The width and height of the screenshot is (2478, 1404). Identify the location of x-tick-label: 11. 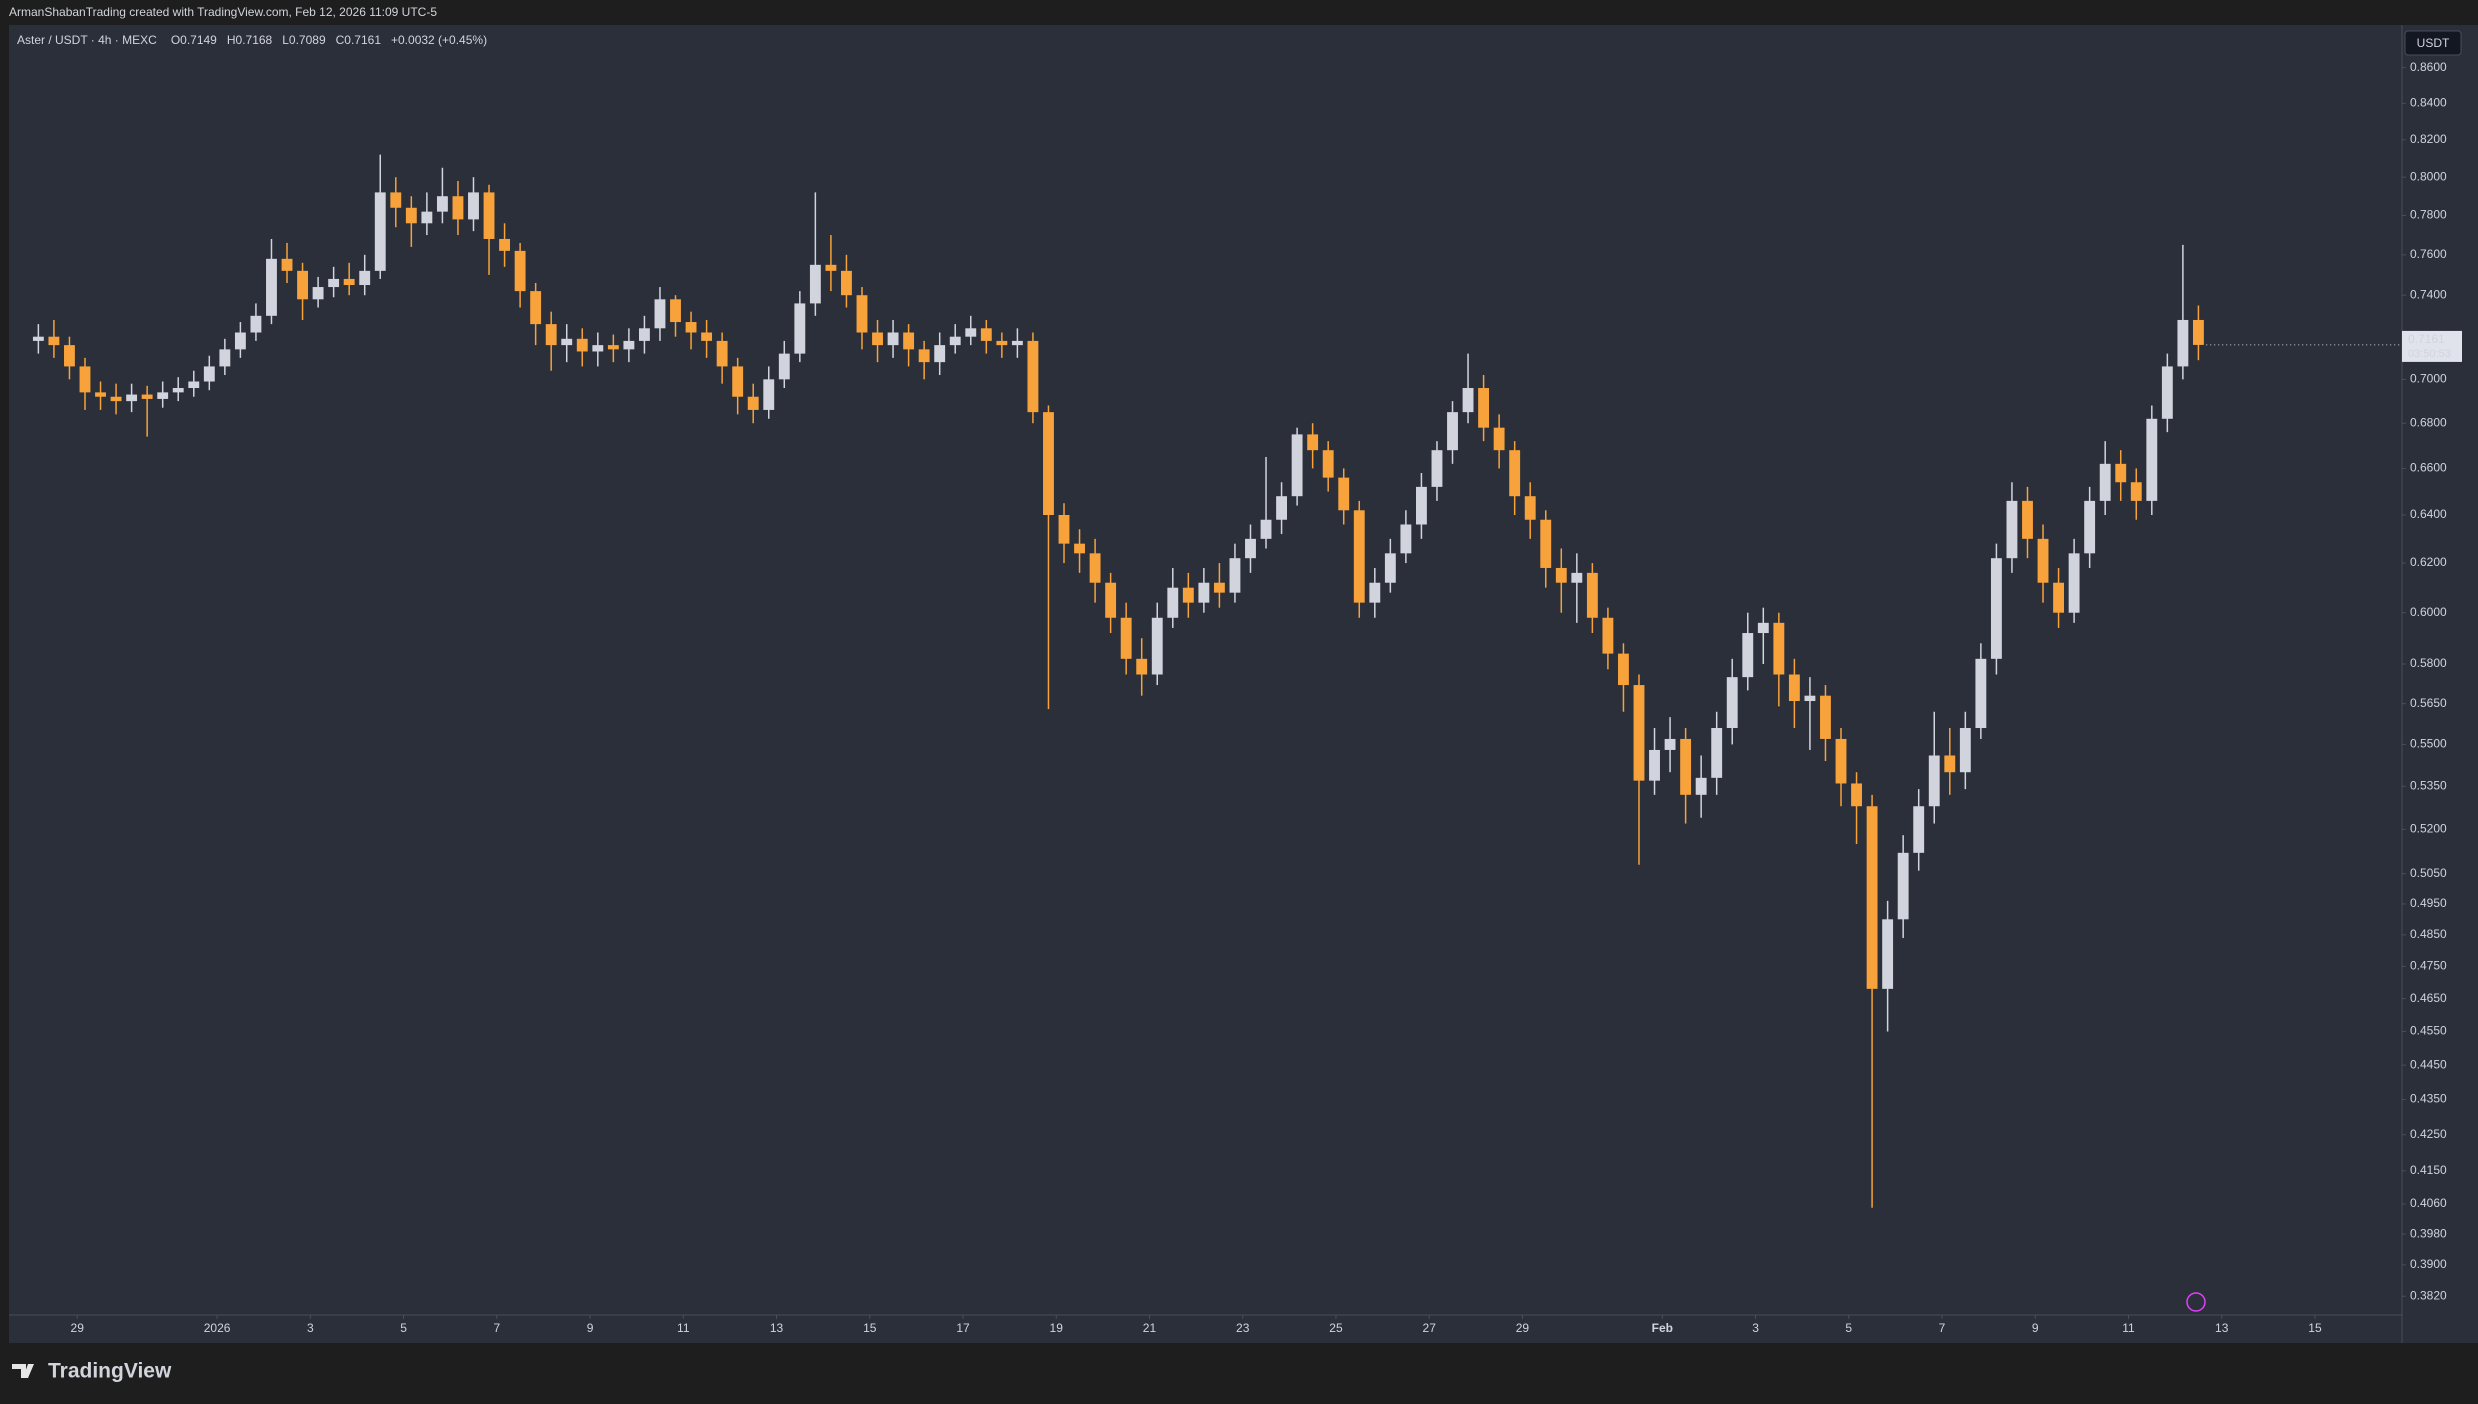
(683, 1328).